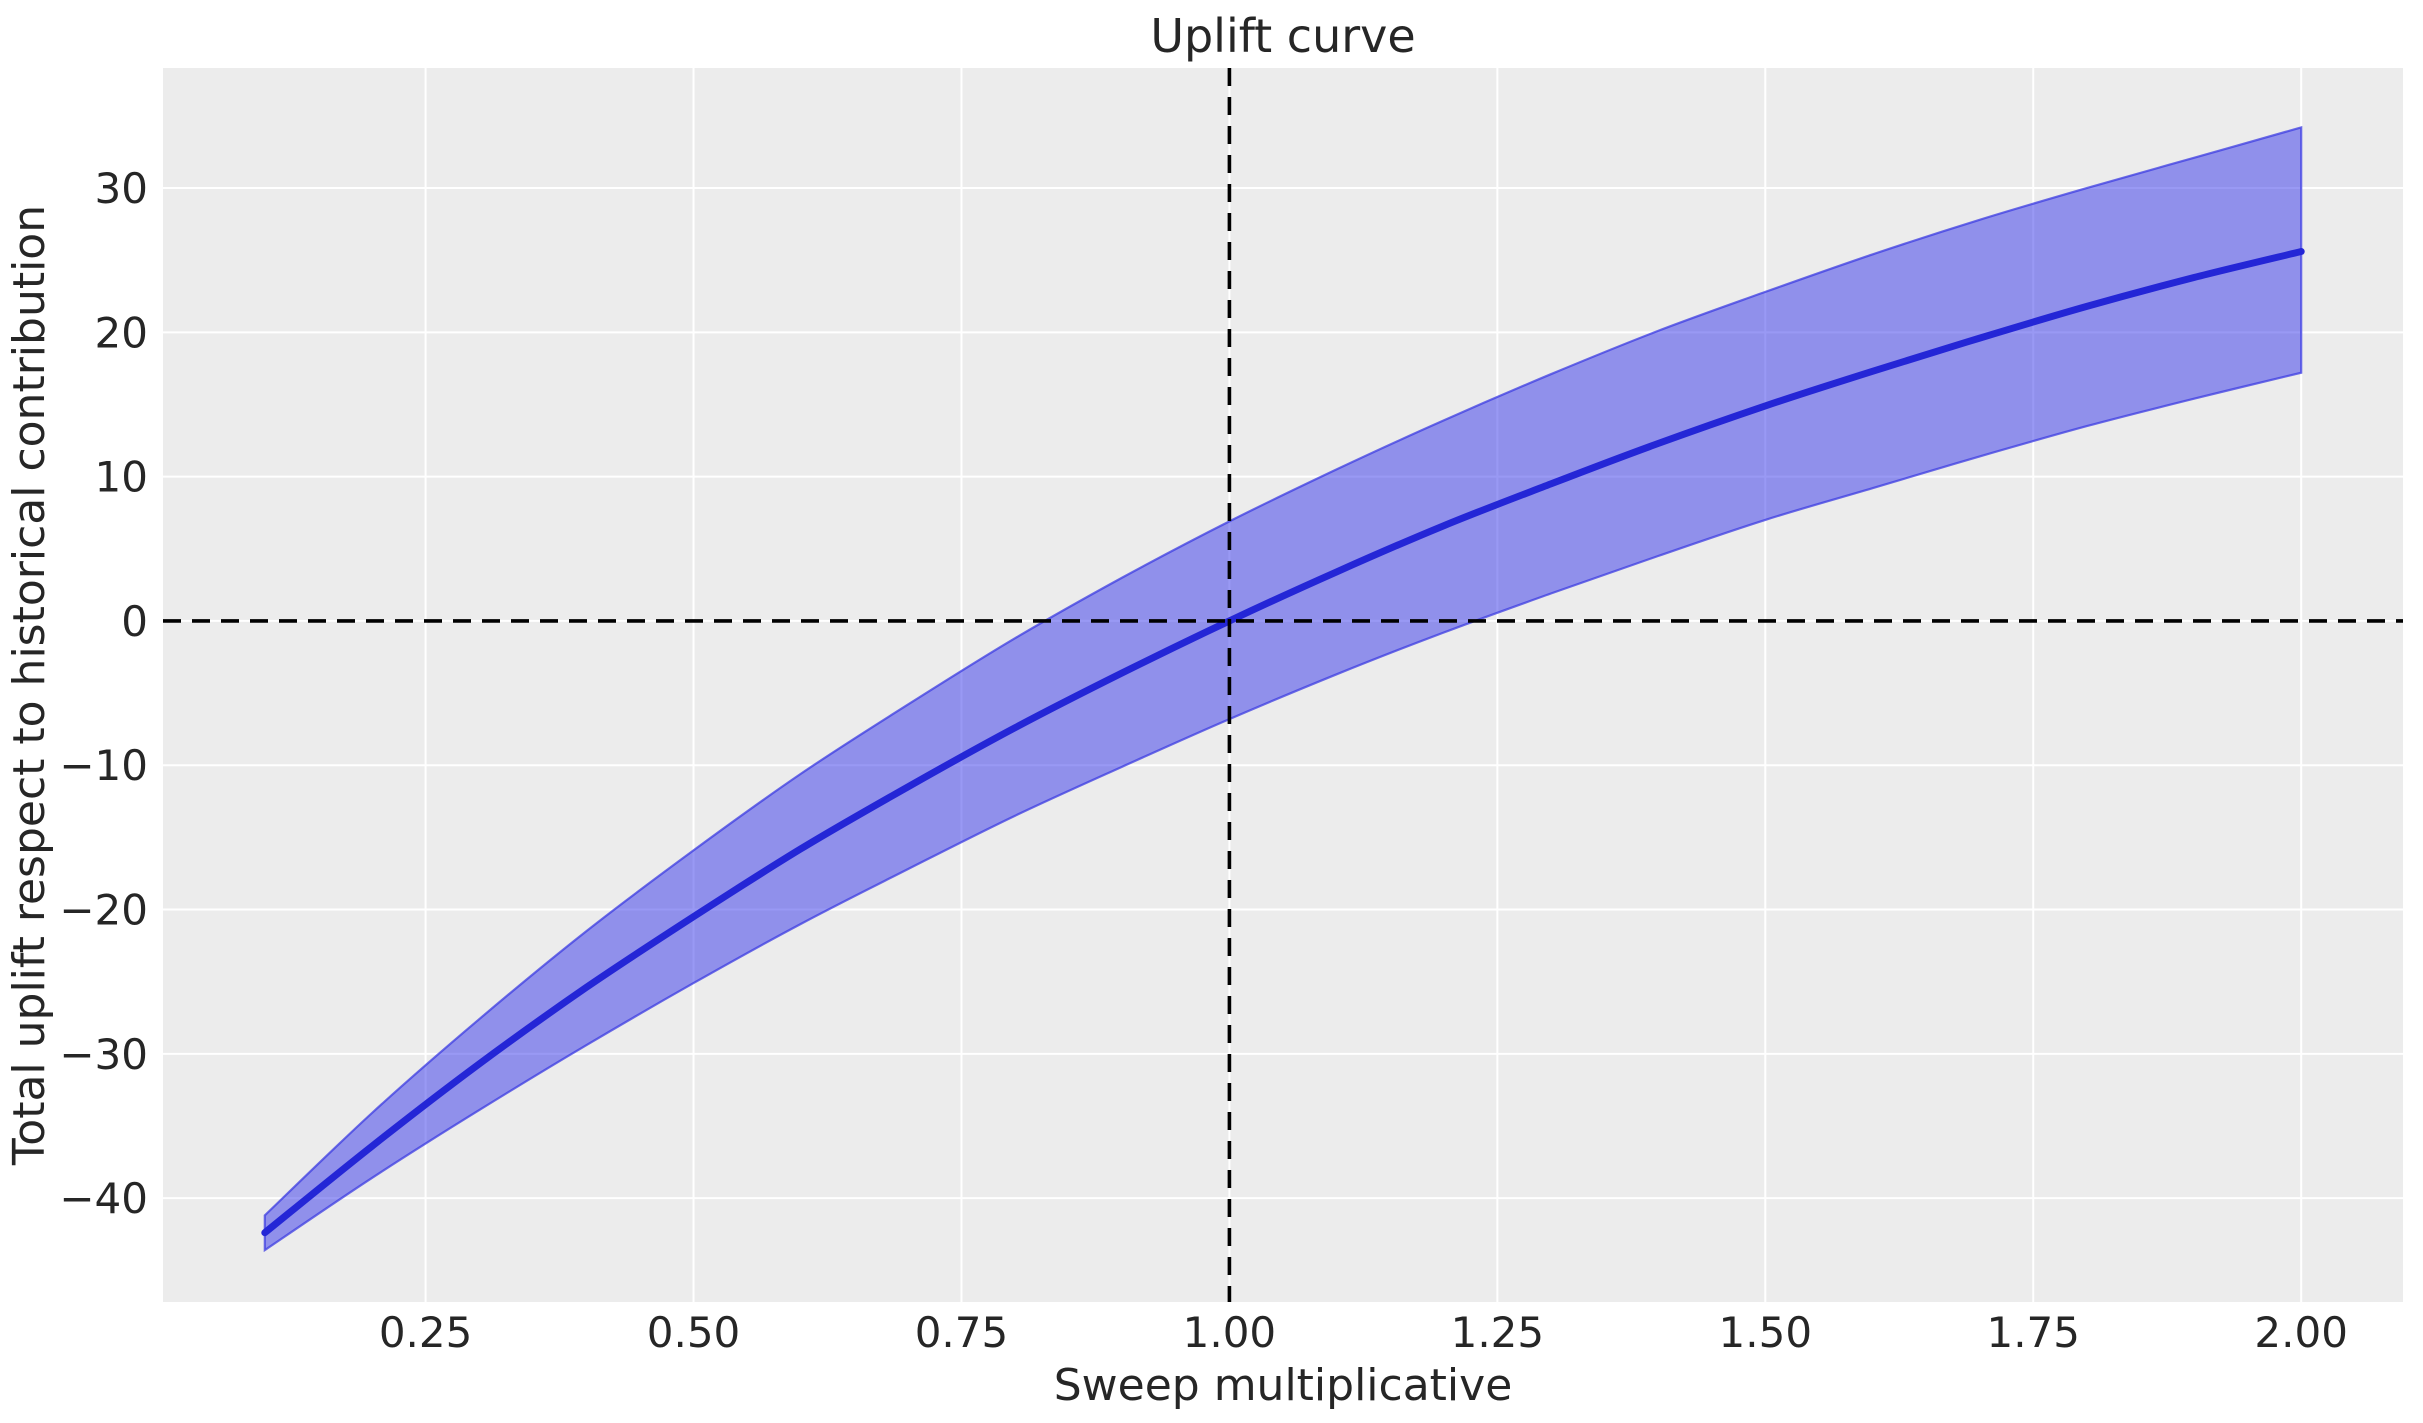 The height and width of the screenshot is (1423, 2423). I want to click on x-tick-label: 1.75, so click(2033, 1332).